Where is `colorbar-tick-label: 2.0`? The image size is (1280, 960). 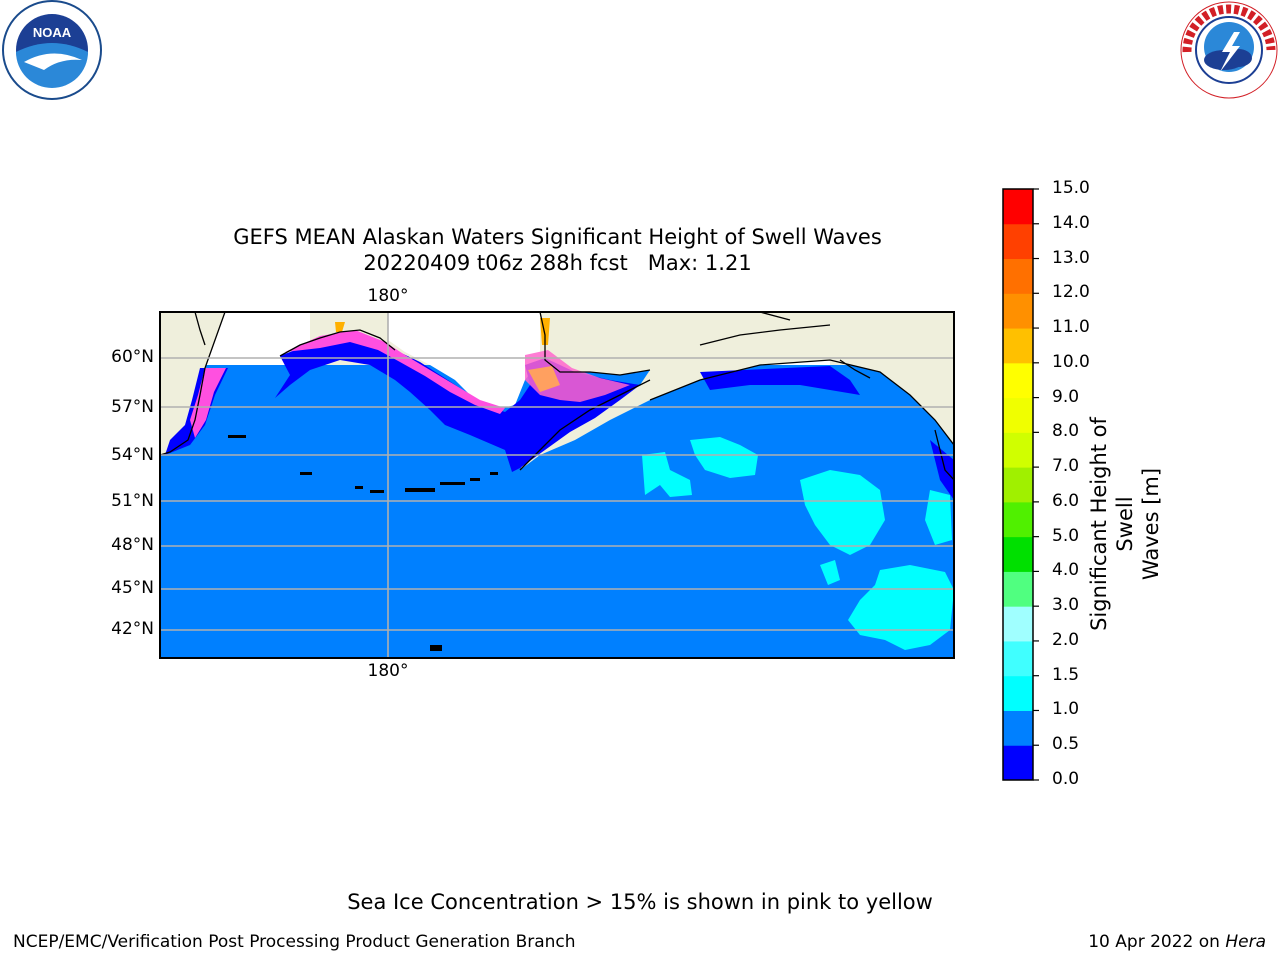
colorbar-tick-label: 2.0 is located at coordinates (1066, 639).